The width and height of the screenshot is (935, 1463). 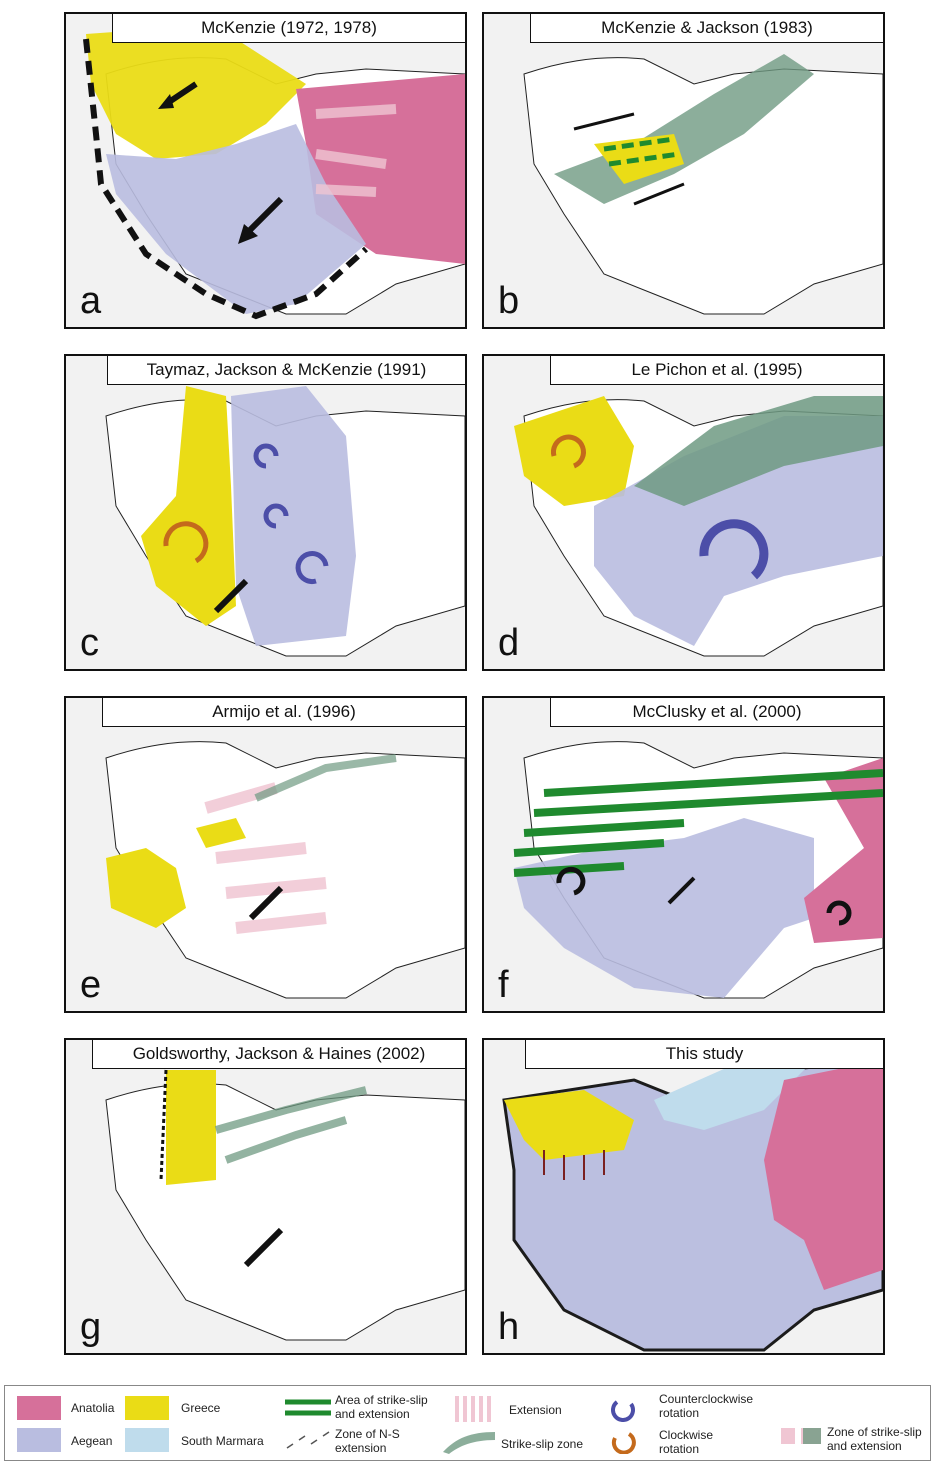 I want to click on panel-title: Goldsworthy, Jackson & Haines (2002), so click(x=278, y=1054).